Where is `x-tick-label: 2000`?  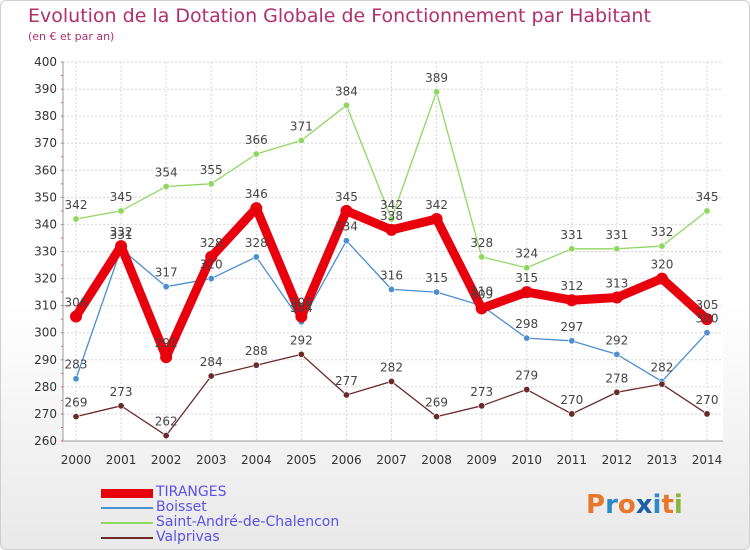
x-tick-label: 2000 is located at coordinates (76, 460).